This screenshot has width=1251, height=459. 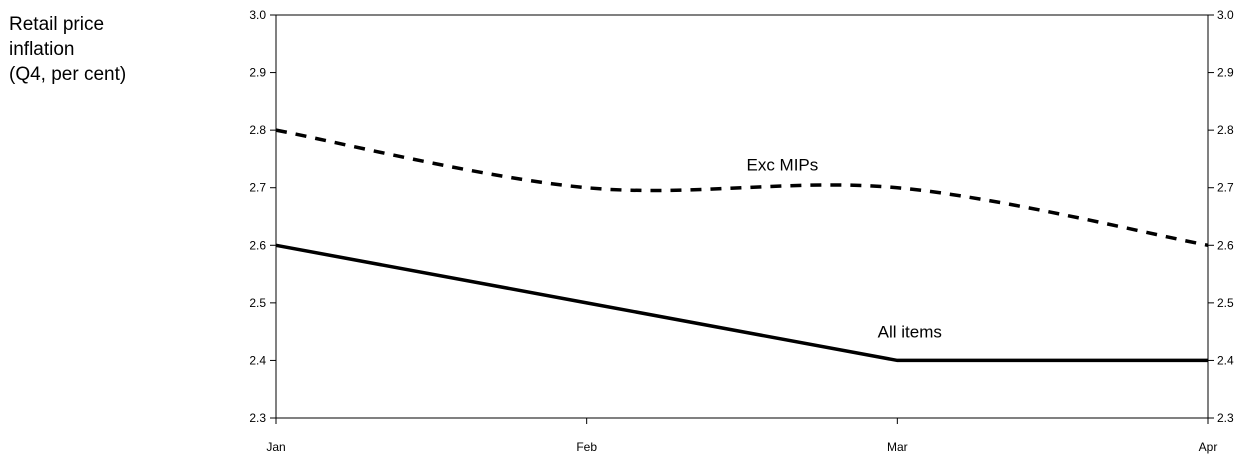 What do you see at coordinates (586, 447) in the screenshot?
I see `x-tick-label: Feb` at bounding box center [586, 447].